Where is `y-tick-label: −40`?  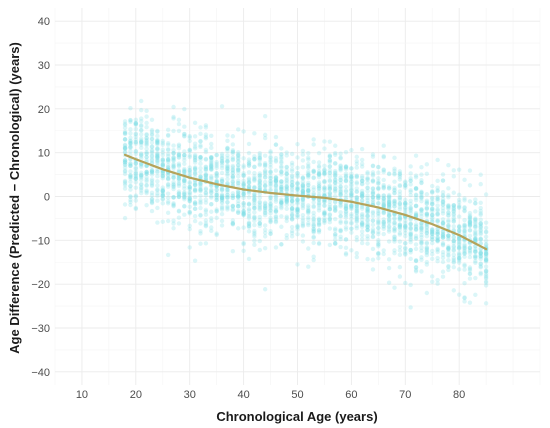
y-tick-label: −40 is located at coordinates (40, 373).